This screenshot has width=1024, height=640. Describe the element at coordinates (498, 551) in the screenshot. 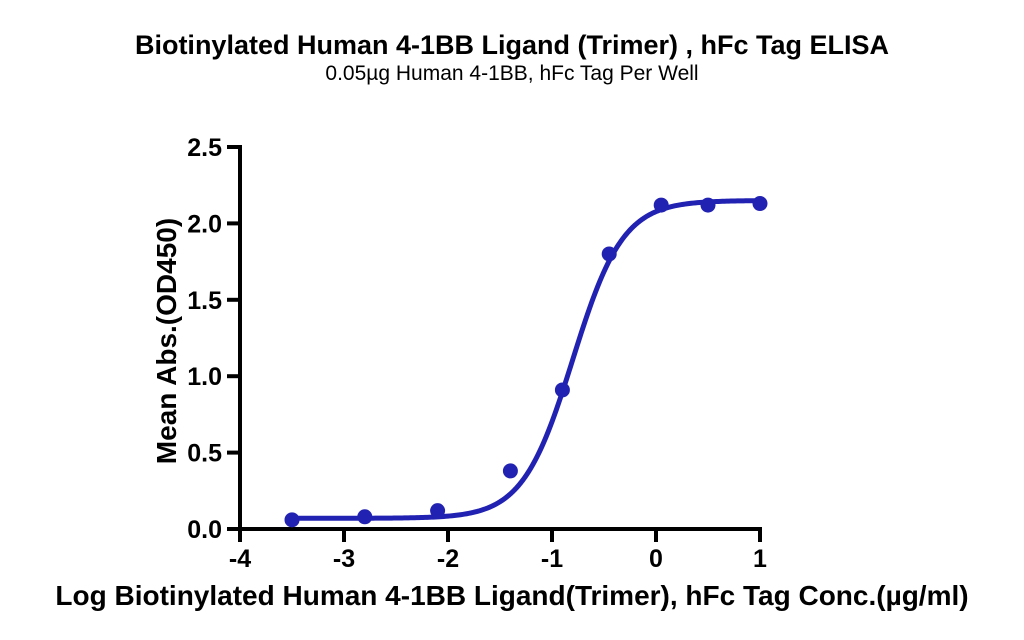

I see `x-axis-ticks: -4 -3 -2 -1 0 1` at that location.